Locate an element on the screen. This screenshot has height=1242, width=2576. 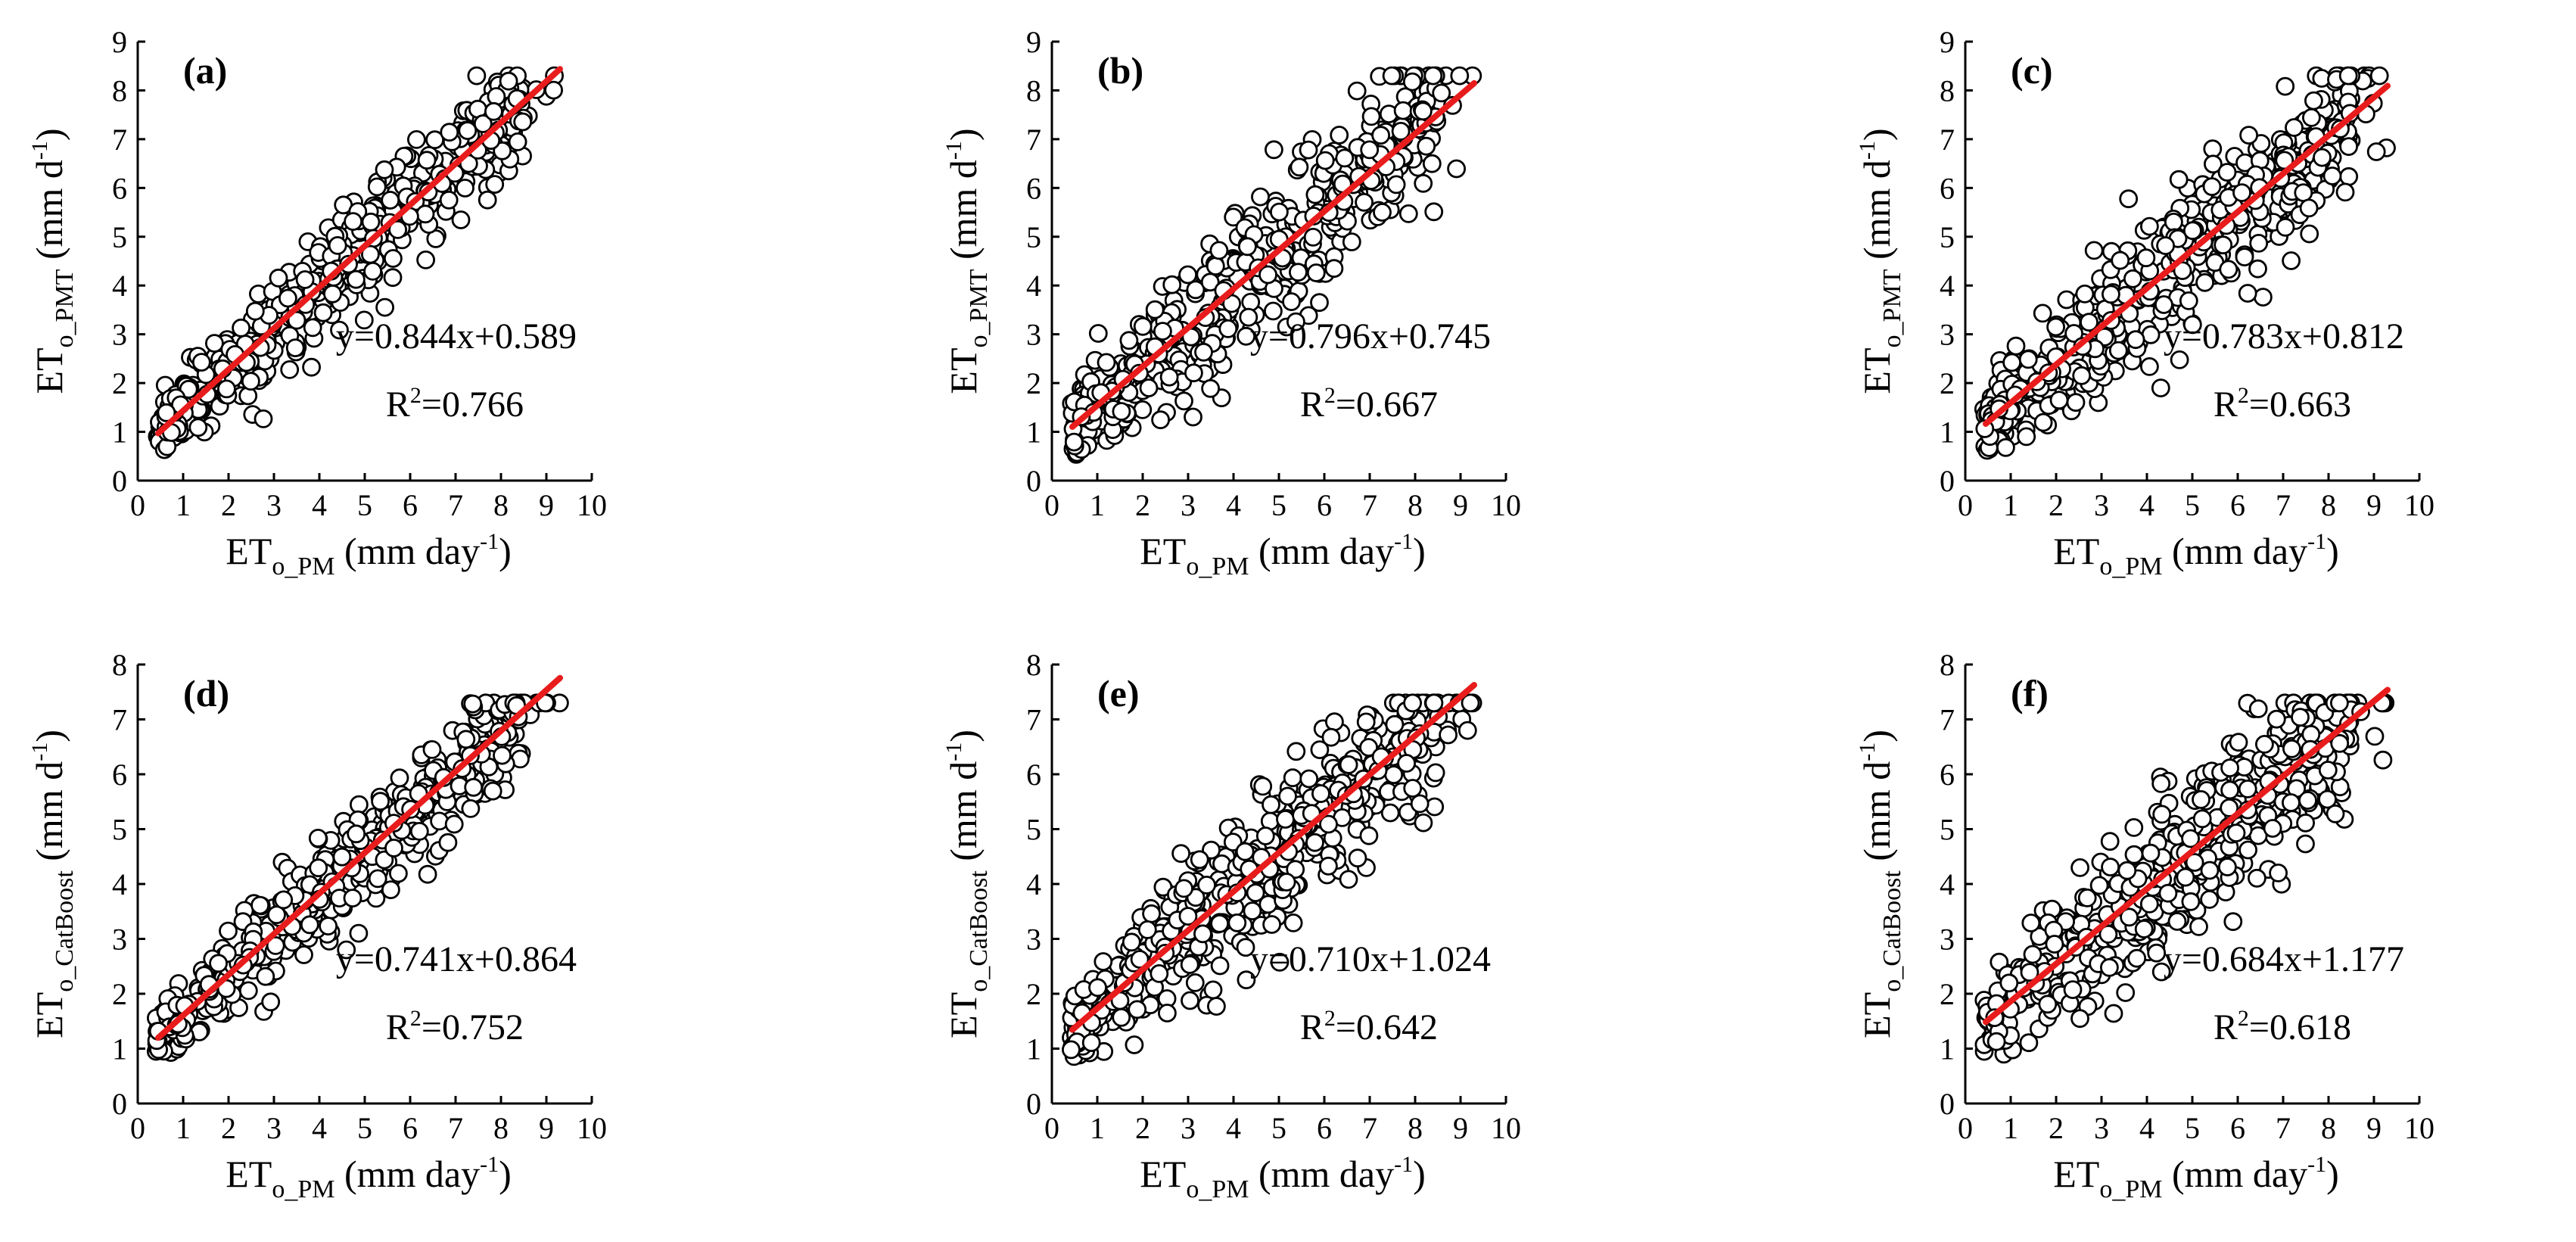
x-title-sup: -1 is located at coordinates (1403, 1164).